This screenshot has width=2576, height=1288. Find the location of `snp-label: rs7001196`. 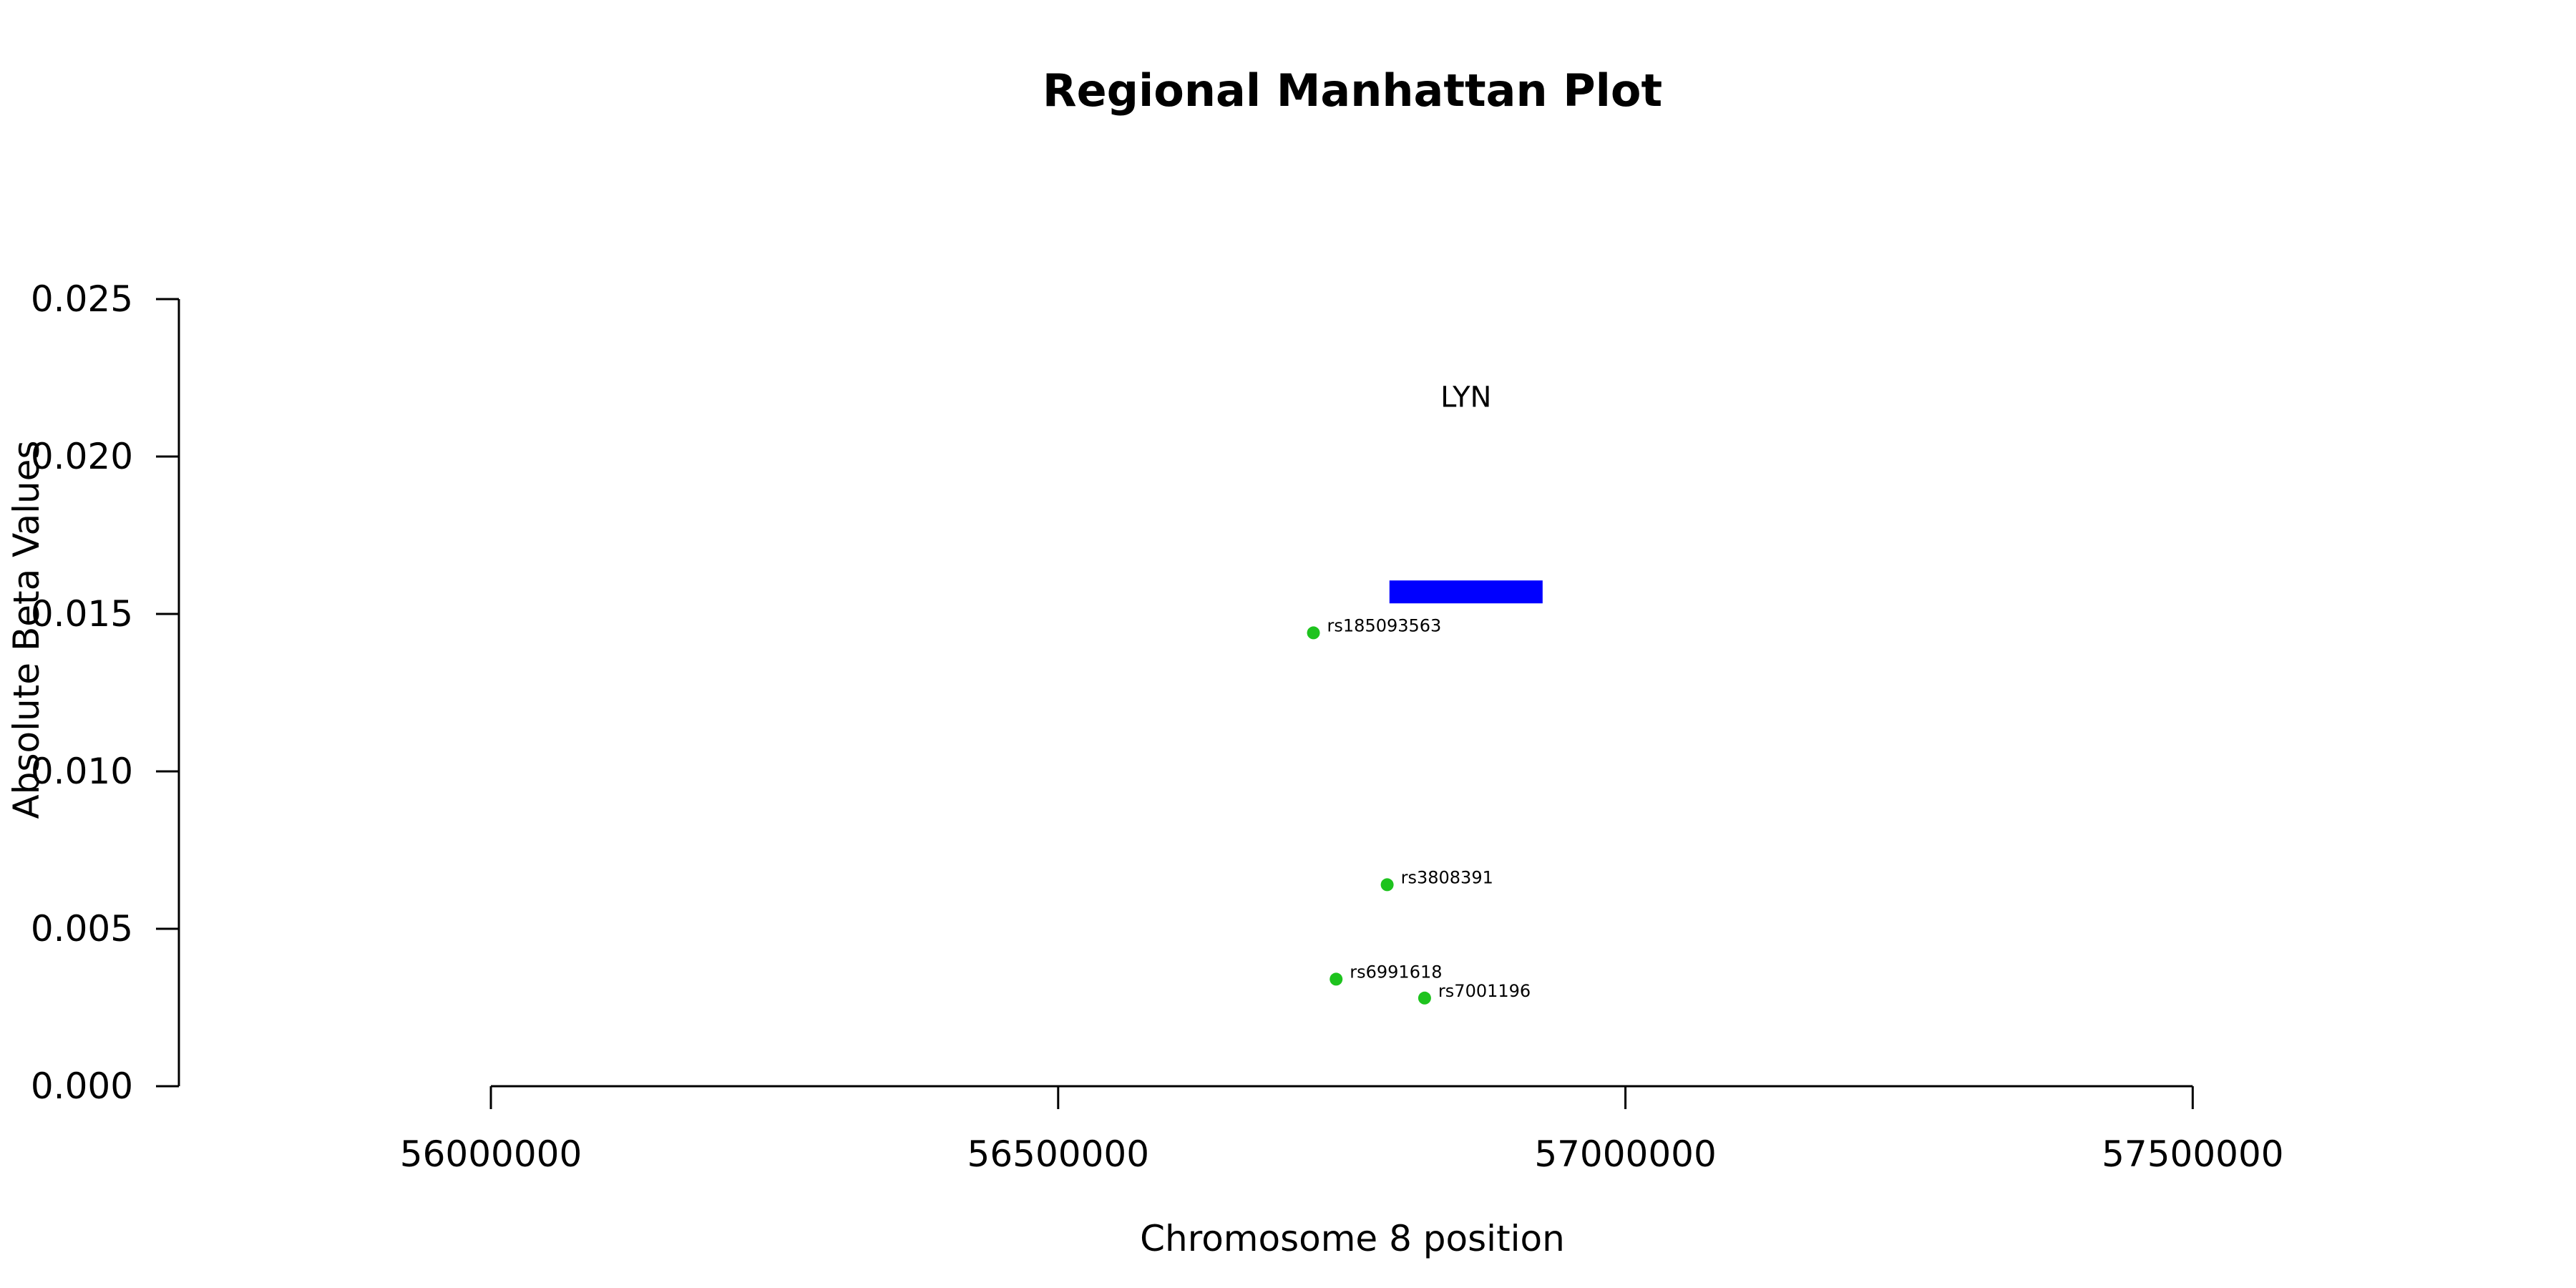

snp-label: rs7001196 is located at coordinates (1484, 991).